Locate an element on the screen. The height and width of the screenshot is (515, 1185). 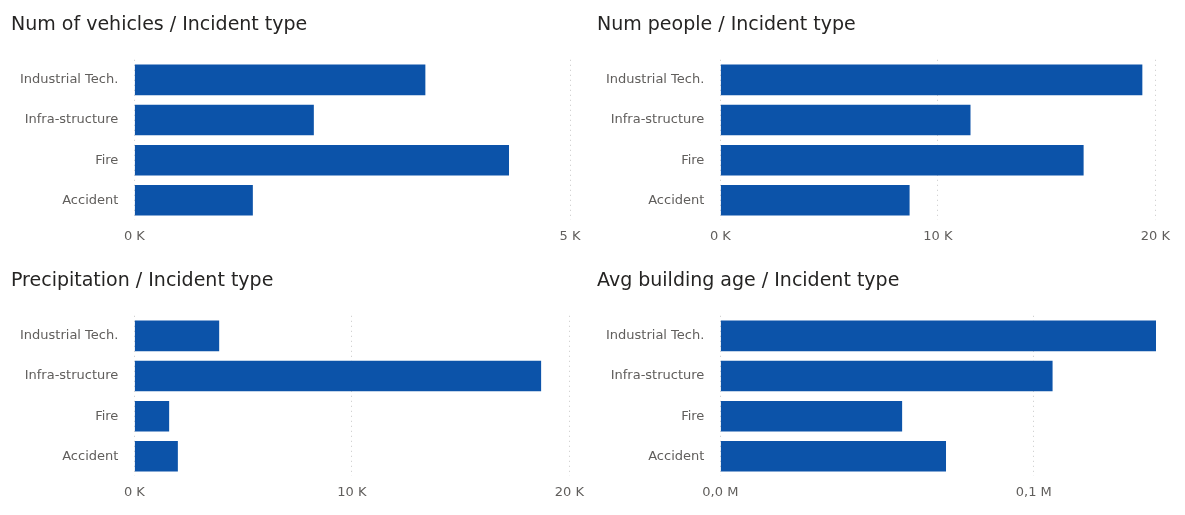
x-tick-label: 0,0 M is located at coordinates (720, 491).